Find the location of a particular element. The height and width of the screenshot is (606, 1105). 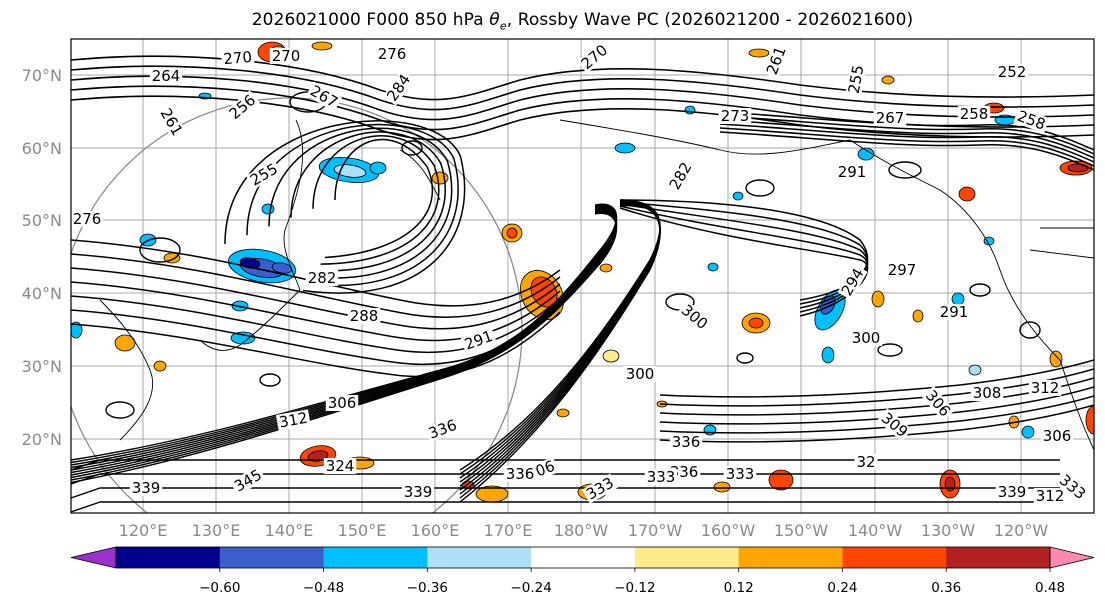

contour-label: 252 is located at coordinates (1012, 72).